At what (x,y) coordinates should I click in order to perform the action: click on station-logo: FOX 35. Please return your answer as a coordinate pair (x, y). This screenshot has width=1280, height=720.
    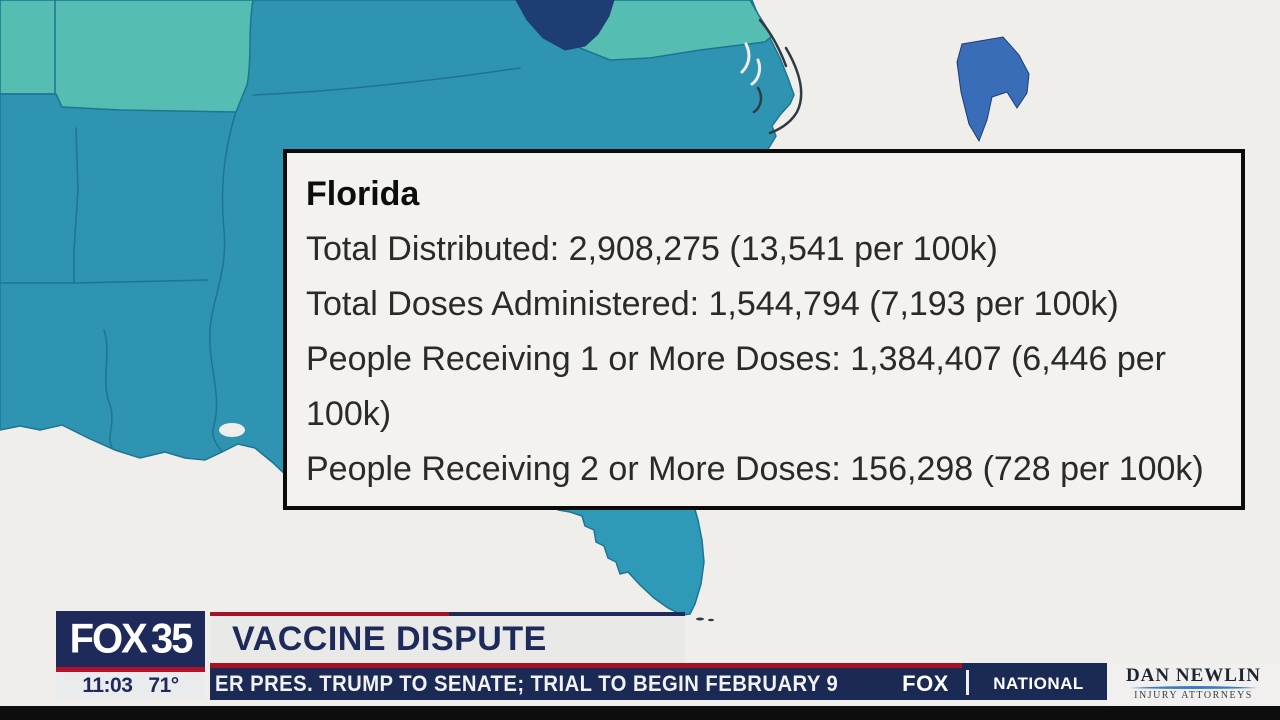
    Looking at the image, I should click on (130, 639).